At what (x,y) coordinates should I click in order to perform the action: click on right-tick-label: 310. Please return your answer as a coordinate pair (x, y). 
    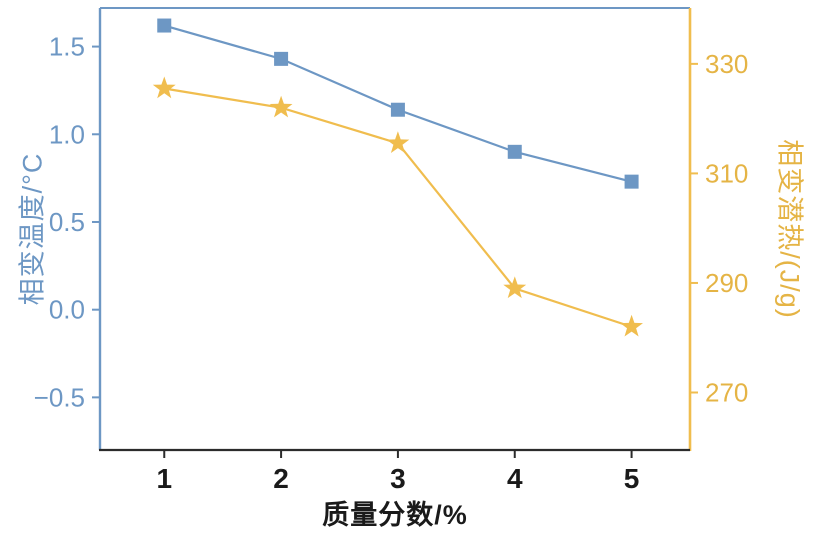
    Looking at the image, I should click on (726, 173).